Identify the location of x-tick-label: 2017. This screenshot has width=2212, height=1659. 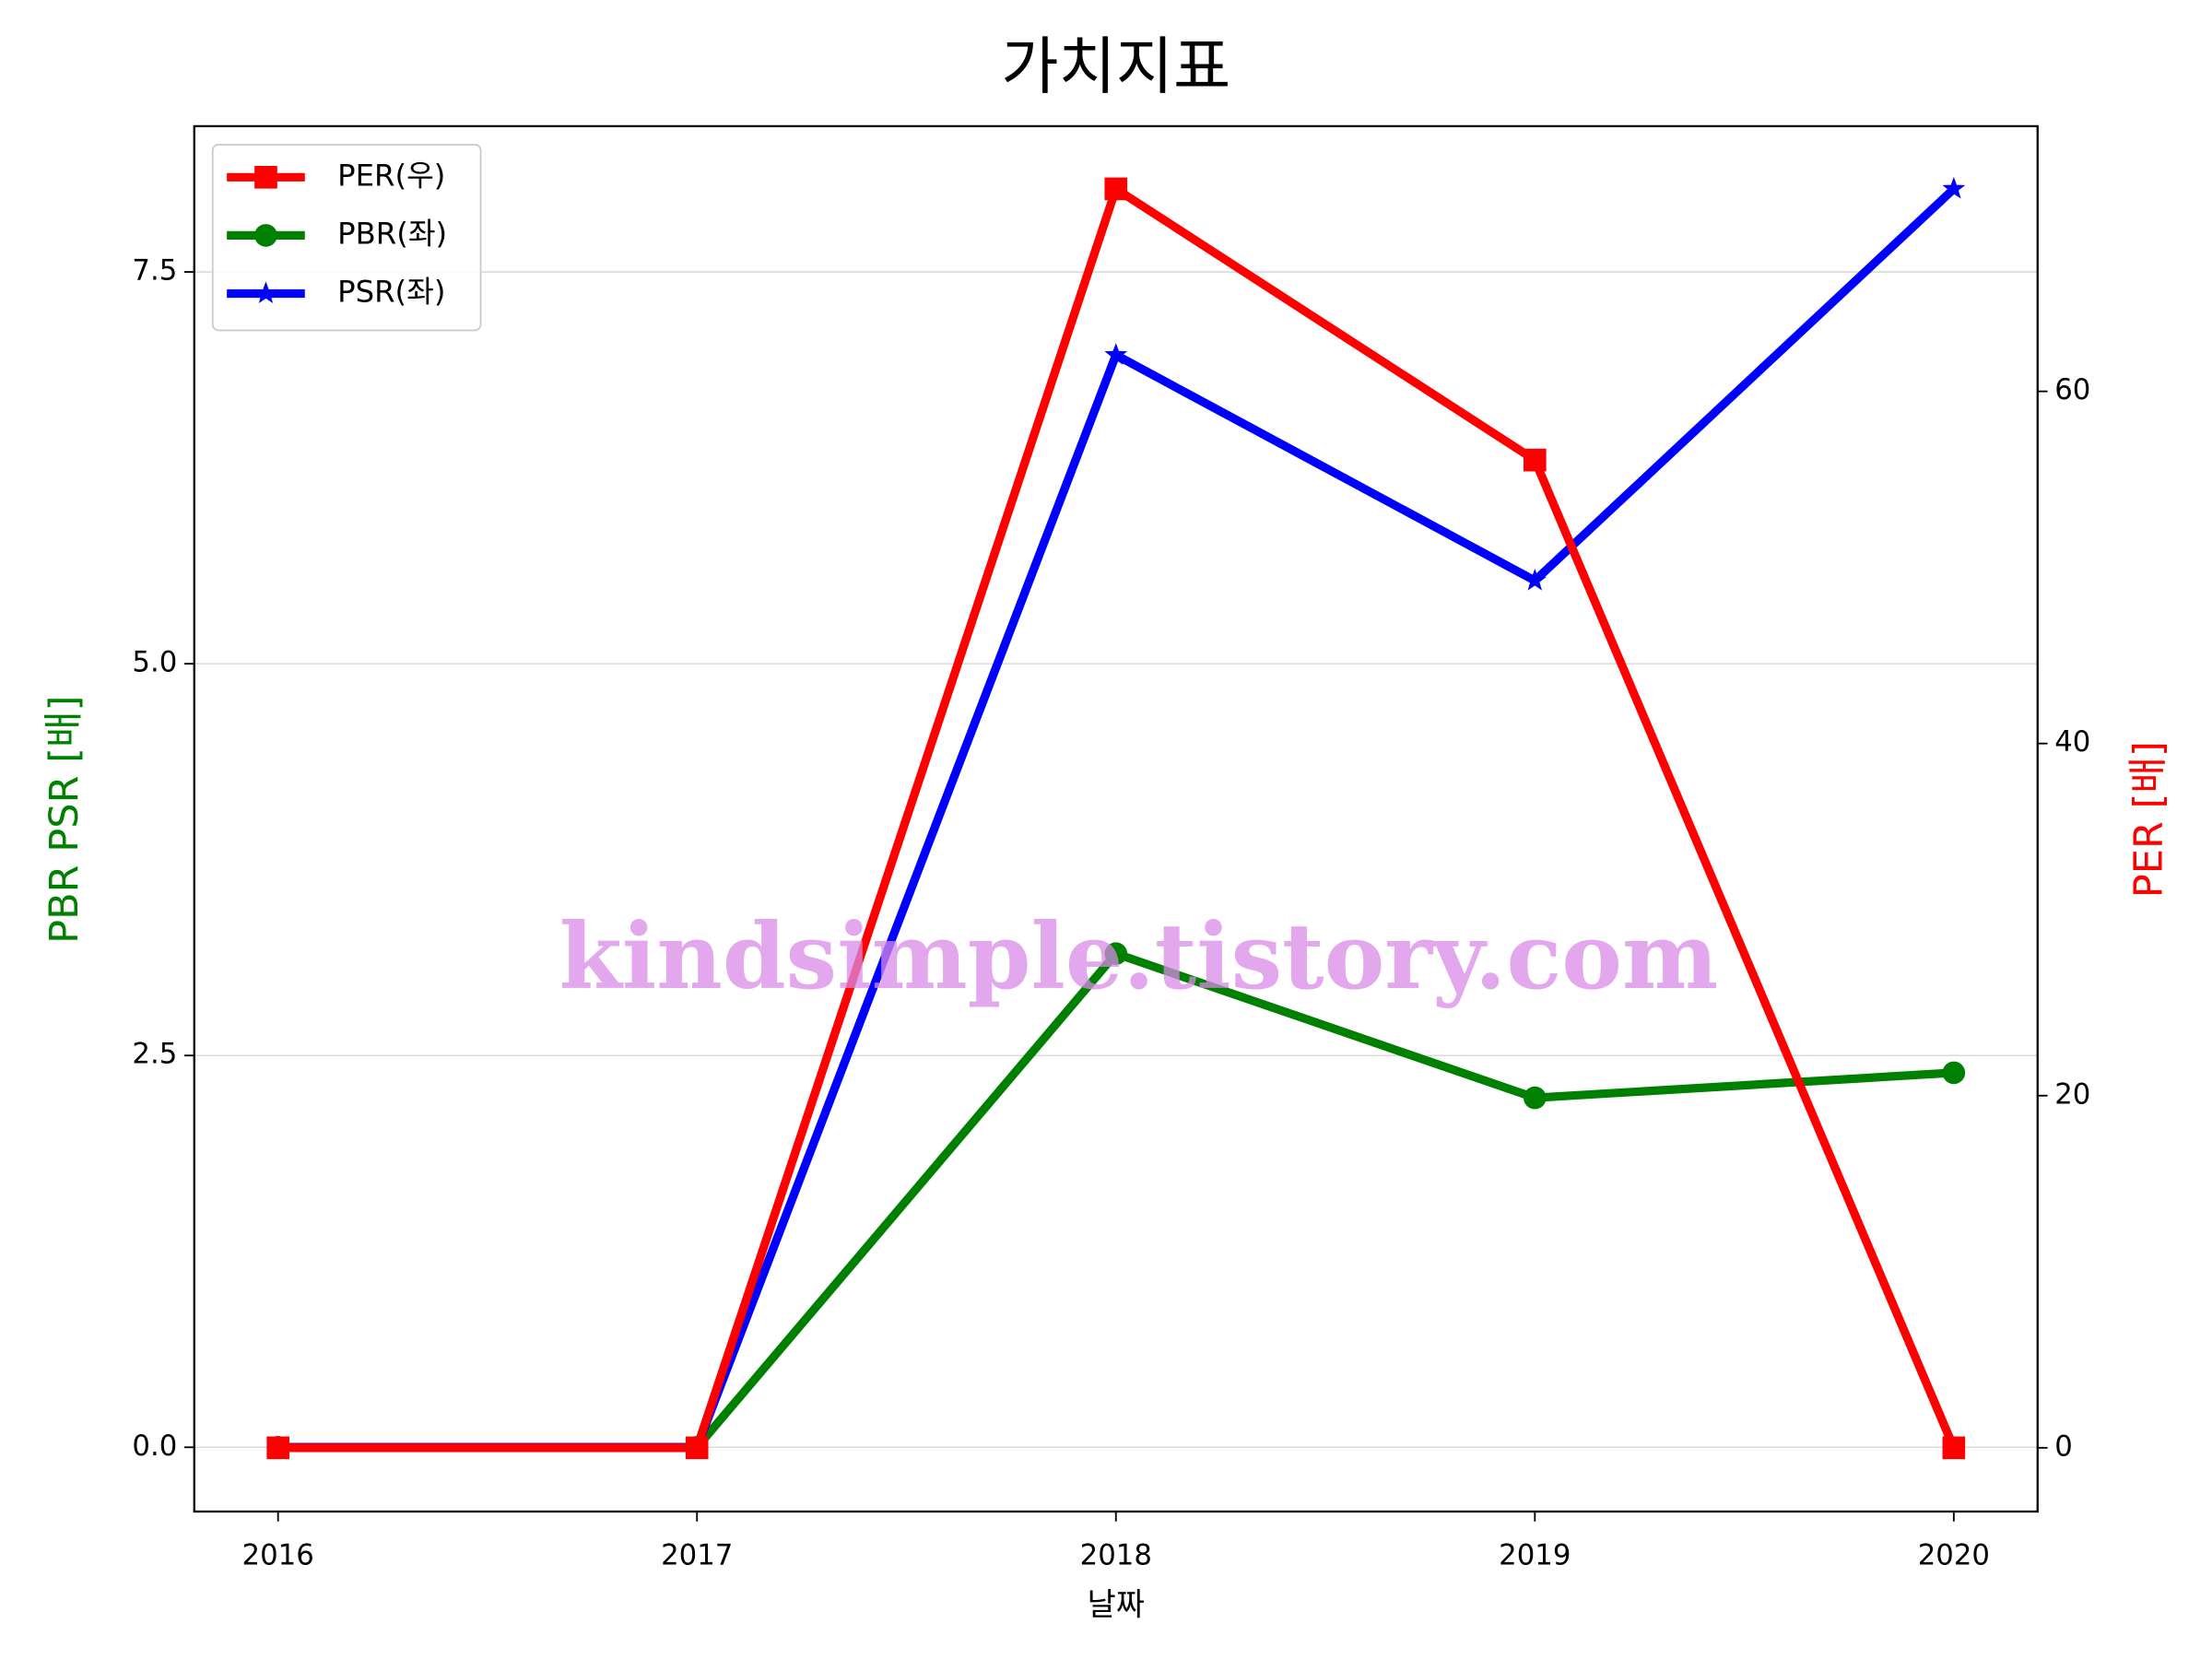
(697, 1555).